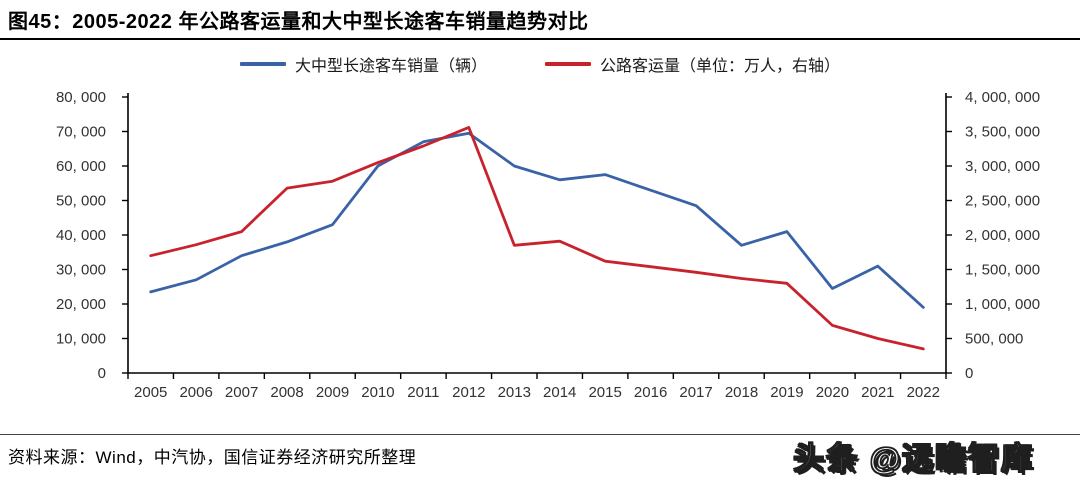 The image size is (1080, 480). What do you see at coordinates (1002, 304) in the screenshot?
I see `y-right-tick-label: 1, 000, 000` at bounding box center [1002, 304].